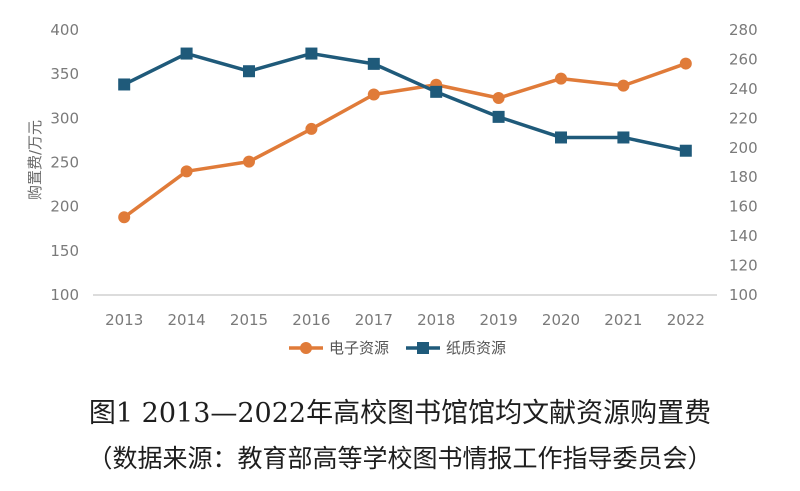 The height and width of the screenshot is (491, 800). Describe the element at coordinates (64, 207) in the screenshot. I see `left-tick-label: 200` at that location.